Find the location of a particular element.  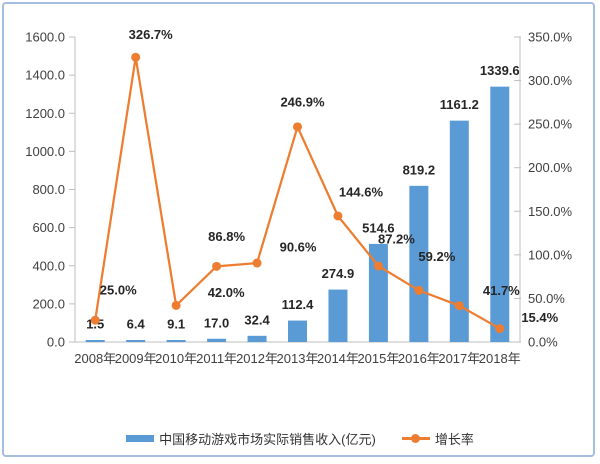

bar-value-label: 1161.2 is located at coordinates (459, 104).